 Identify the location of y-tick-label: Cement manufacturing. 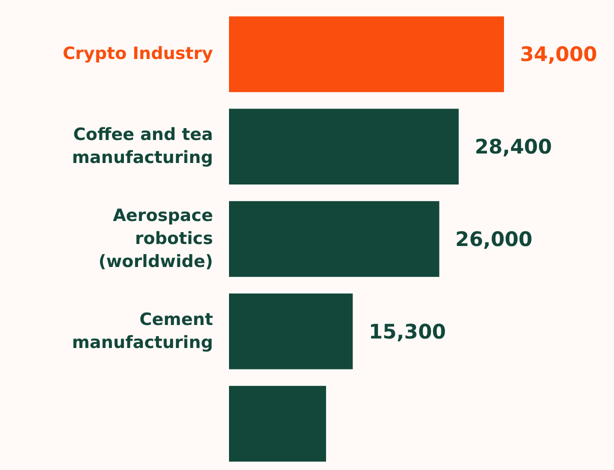
(142, 331).